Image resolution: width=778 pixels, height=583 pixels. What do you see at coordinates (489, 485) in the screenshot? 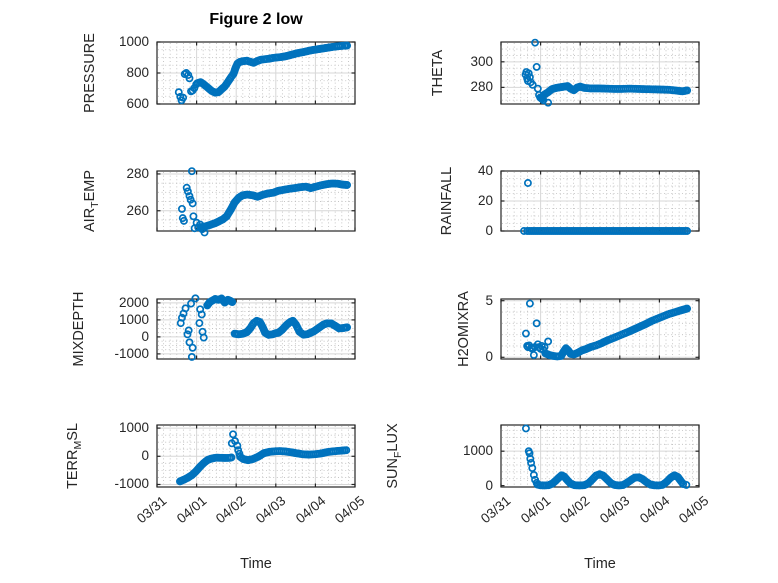
I see `ytick-label-sun_flux: 0` at bounding box center [489, 485].